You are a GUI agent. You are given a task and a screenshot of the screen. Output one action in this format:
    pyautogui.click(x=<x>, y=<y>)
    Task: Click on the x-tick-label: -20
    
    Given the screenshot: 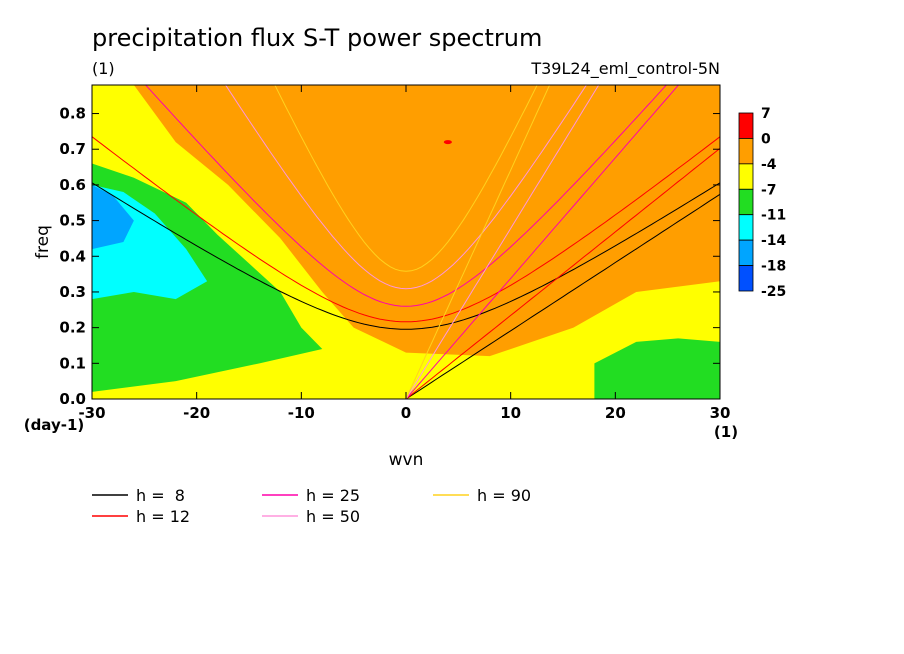 What is the action you would take?
    pyautogui.click(x=196, y=413)
    